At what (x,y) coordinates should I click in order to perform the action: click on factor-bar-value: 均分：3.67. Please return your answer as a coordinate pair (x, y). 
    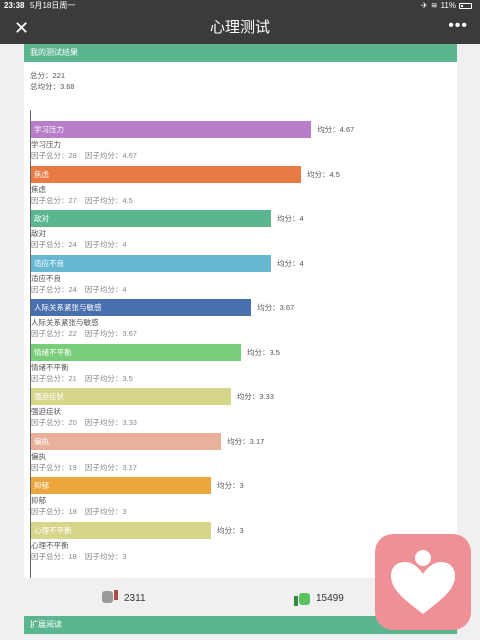
    Looking at the image, I should click on (276, 307).